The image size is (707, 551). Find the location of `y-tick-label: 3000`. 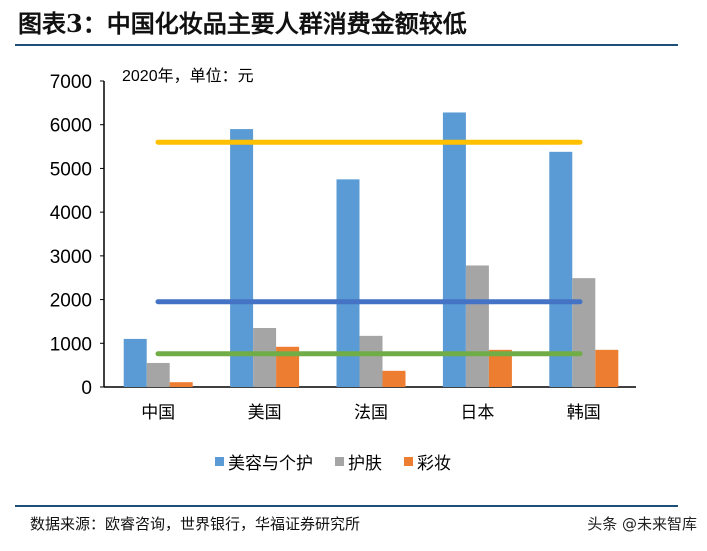

y-tick-label: 3000 is located at coordinates (71, 257).